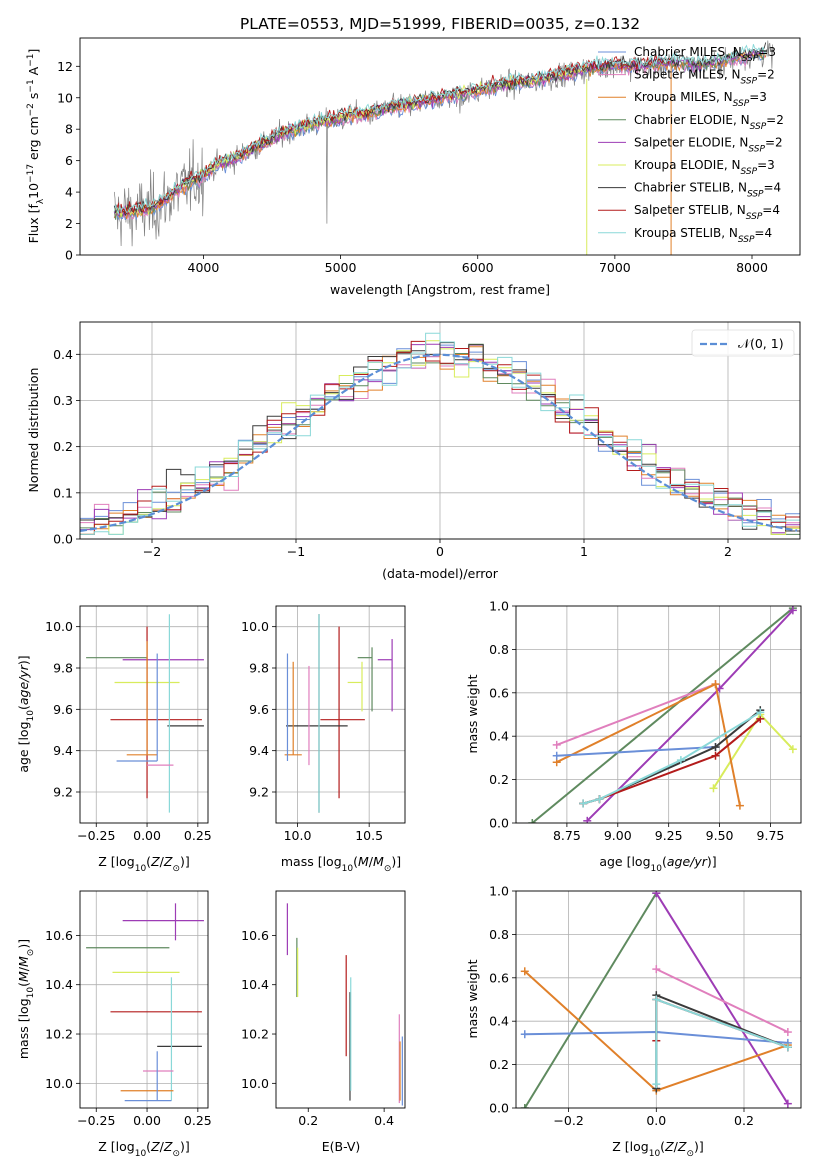 The image size is (819, 1170). What do you see at coordinates (771, 835) in the screenshot?
I see `x-tick-label: 9.75` at bounding box center [771, 835].